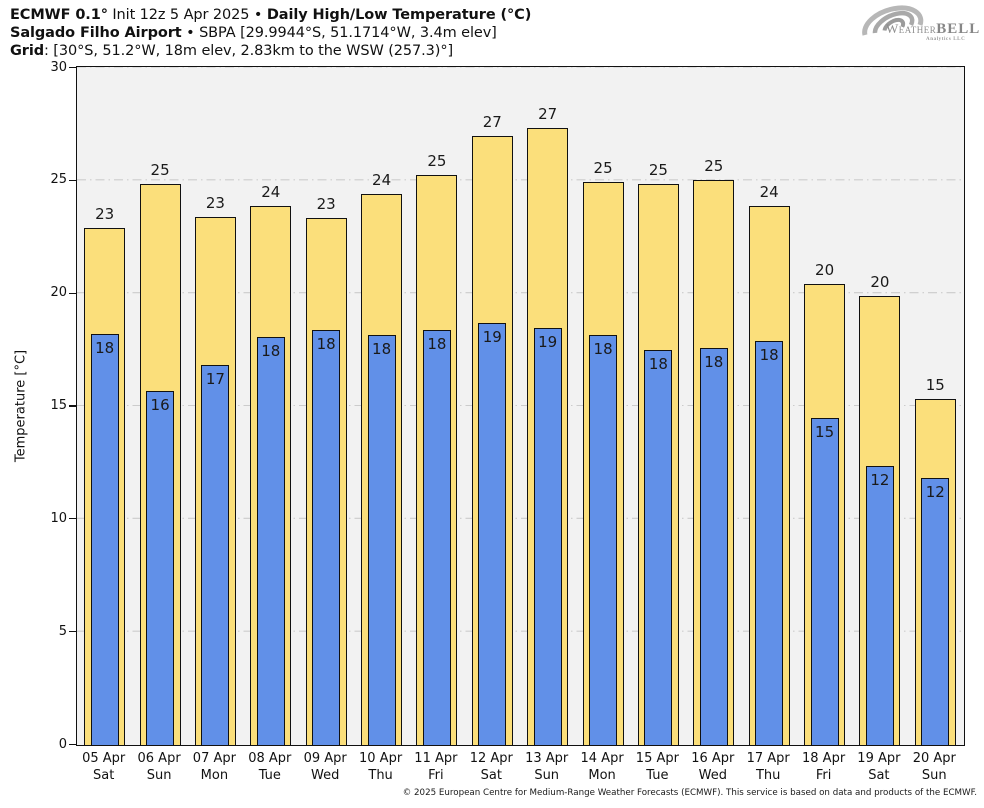 This screenshot has width=984, height=808. Describe the element at coordinates (381, 767) in the screenshot. I see `x-tick-label: 10 Apr Thu` at that location.